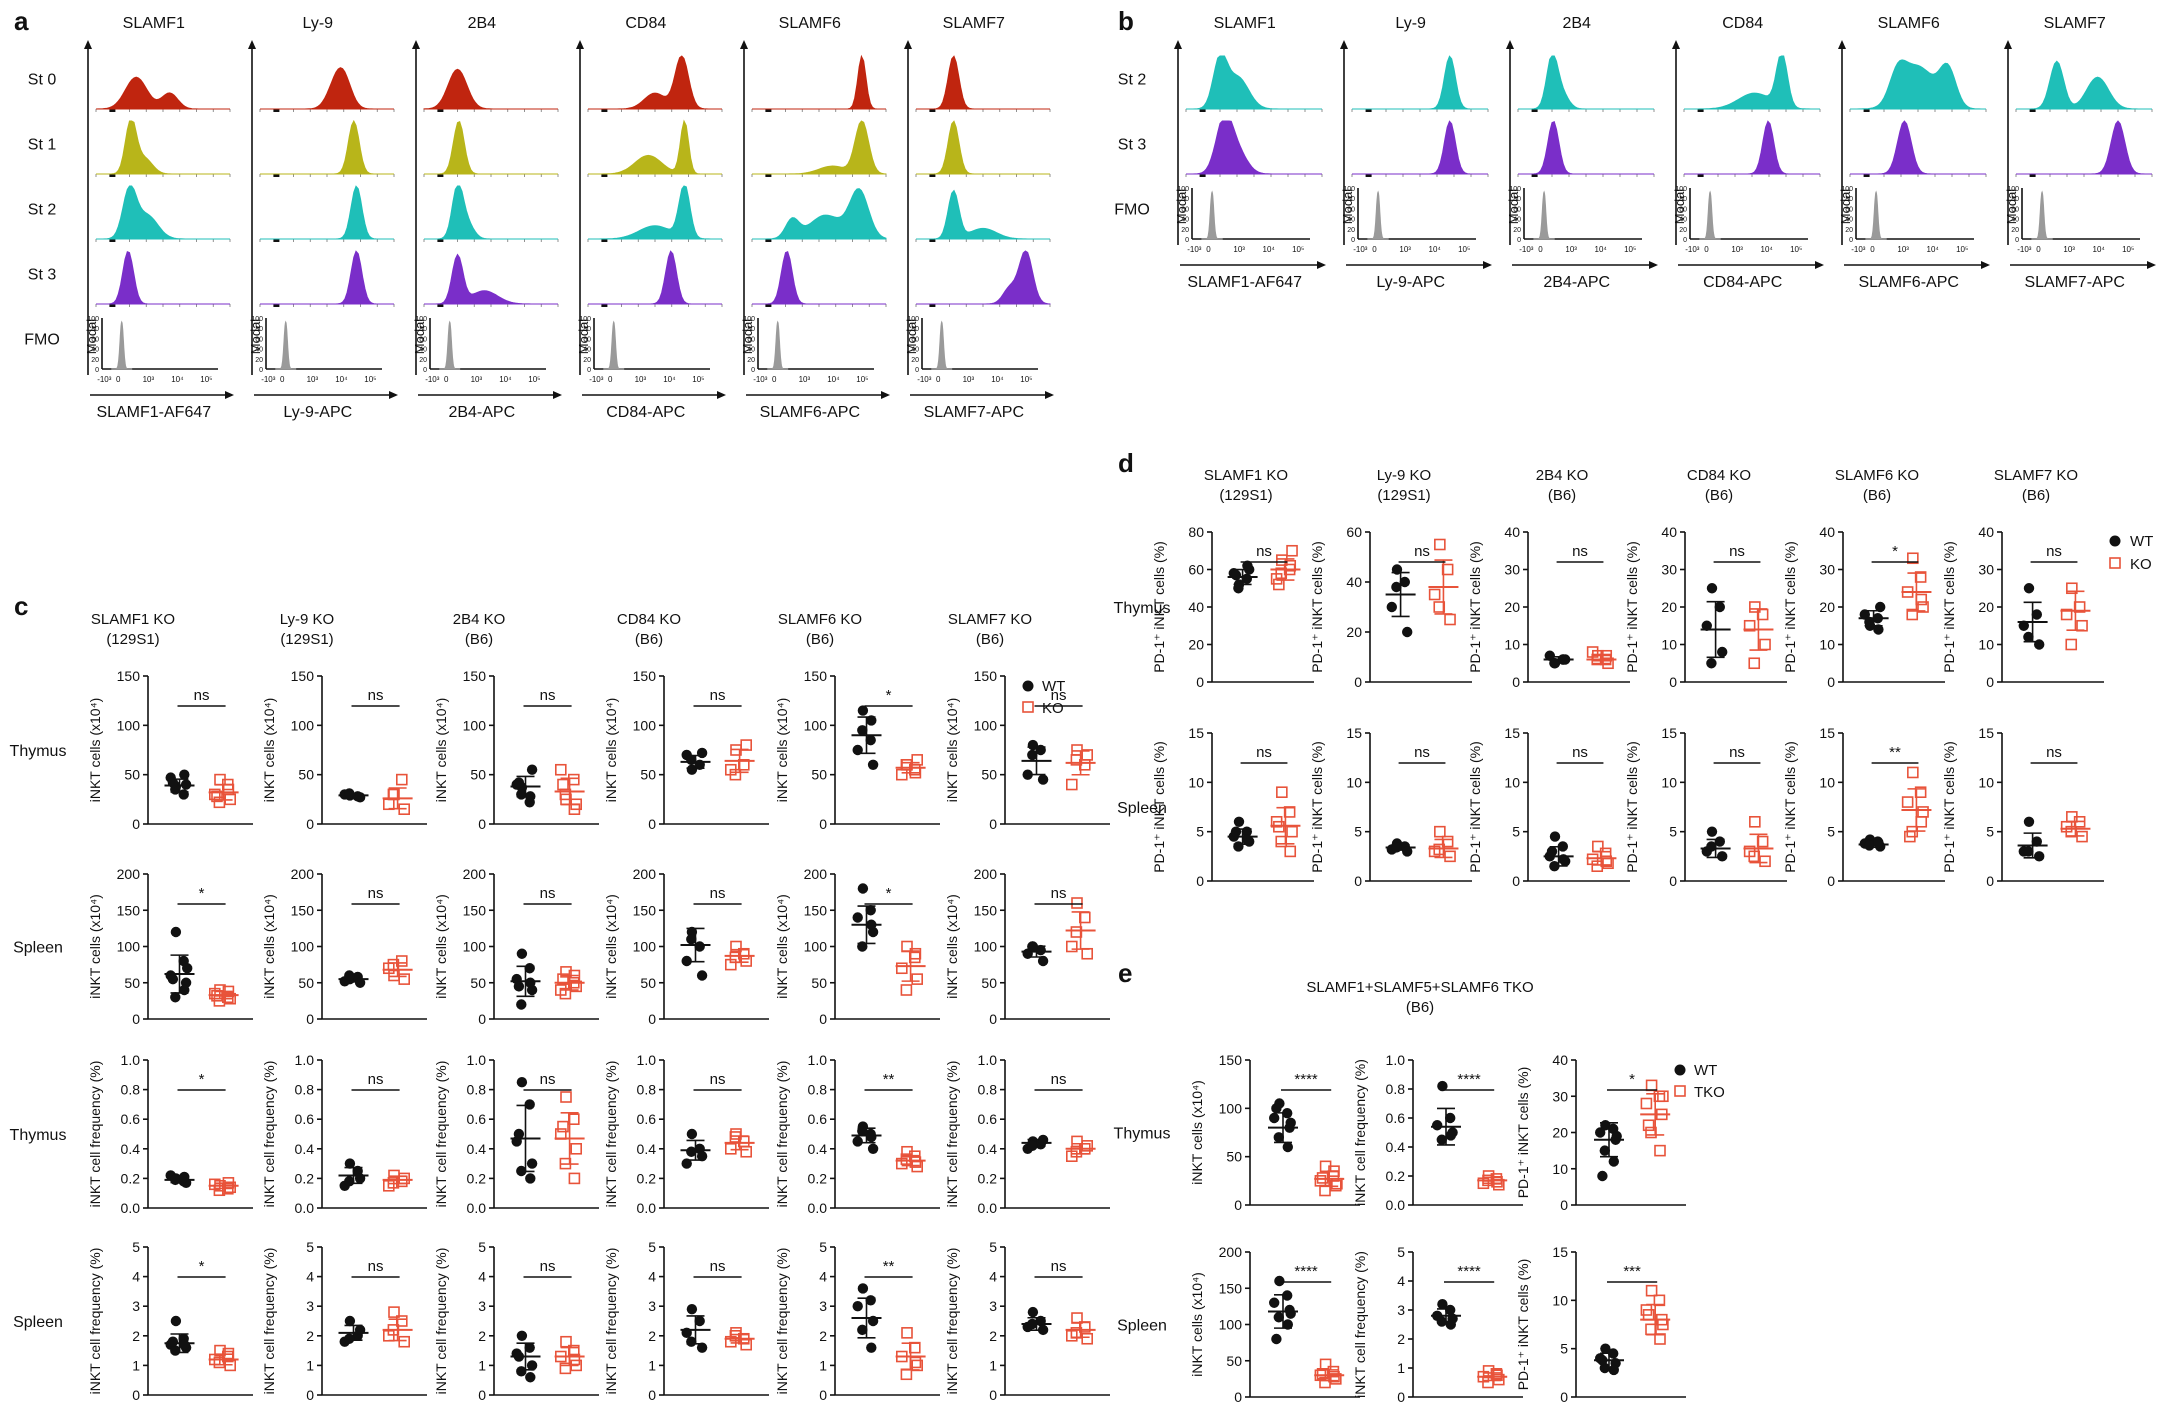  I want to click on scatter-column-title: 2B4 KO, so click(1562, 475).